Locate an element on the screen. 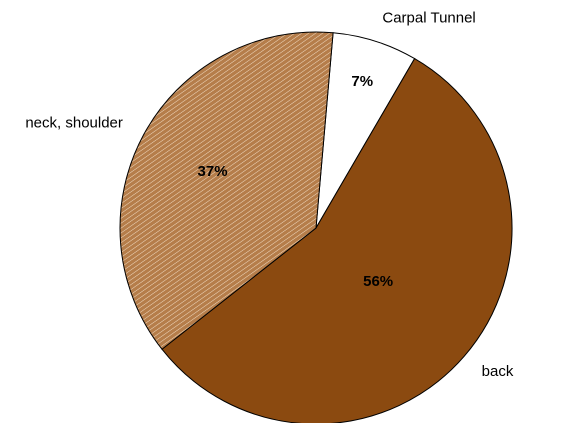 The image size is (566, 423). category-label: neck, shoulder is located at coordinates (74, 123).